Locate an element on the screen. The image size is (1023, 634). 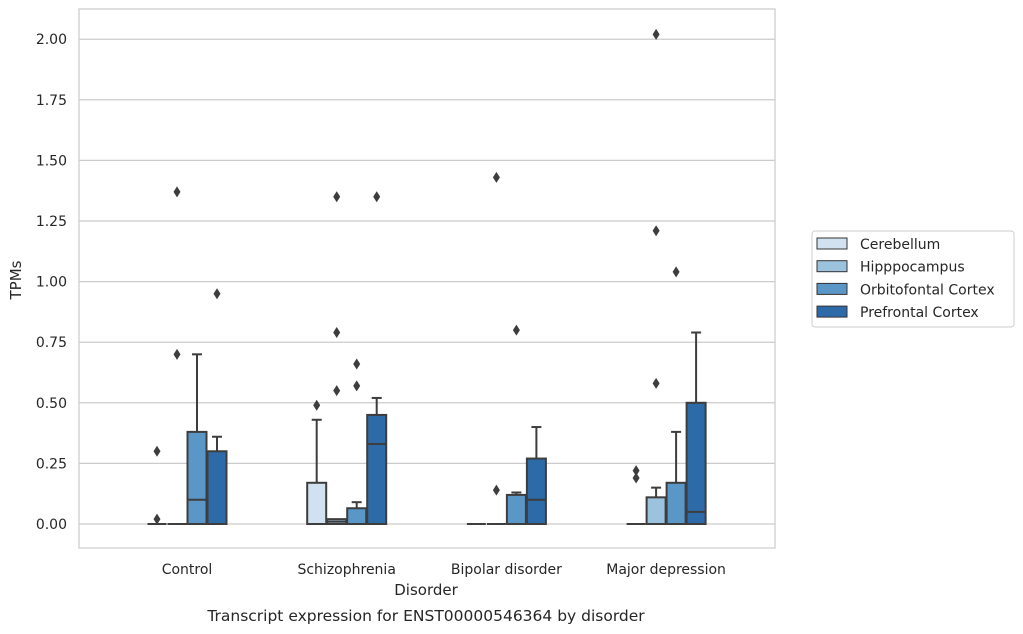
legend-item: Orbitofontal Cortex is located at coordinates (905, 290).